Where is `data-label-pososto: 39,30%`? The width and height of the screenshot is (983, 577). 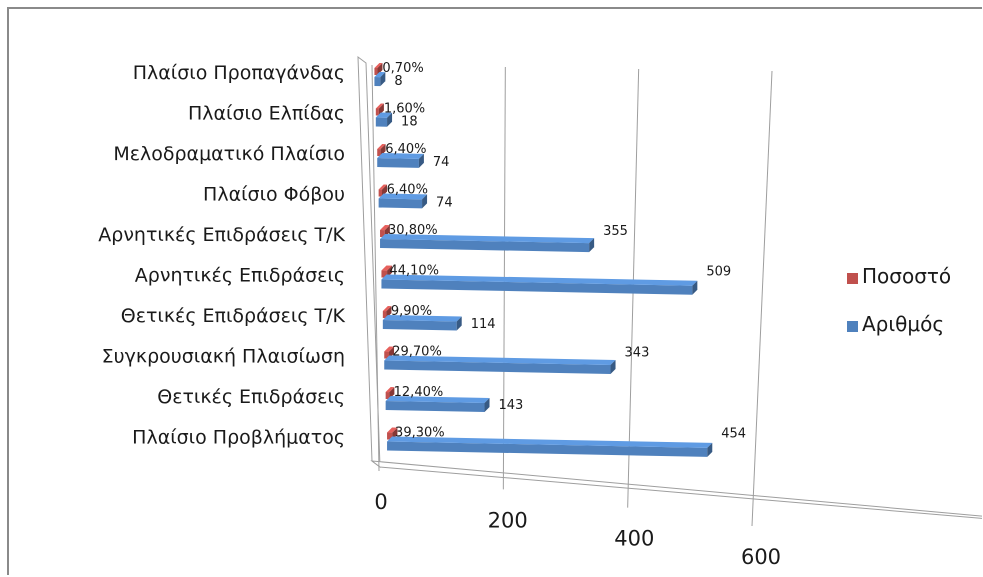
data-label-pososto: 39,30% is located at coordinates (420, 433).